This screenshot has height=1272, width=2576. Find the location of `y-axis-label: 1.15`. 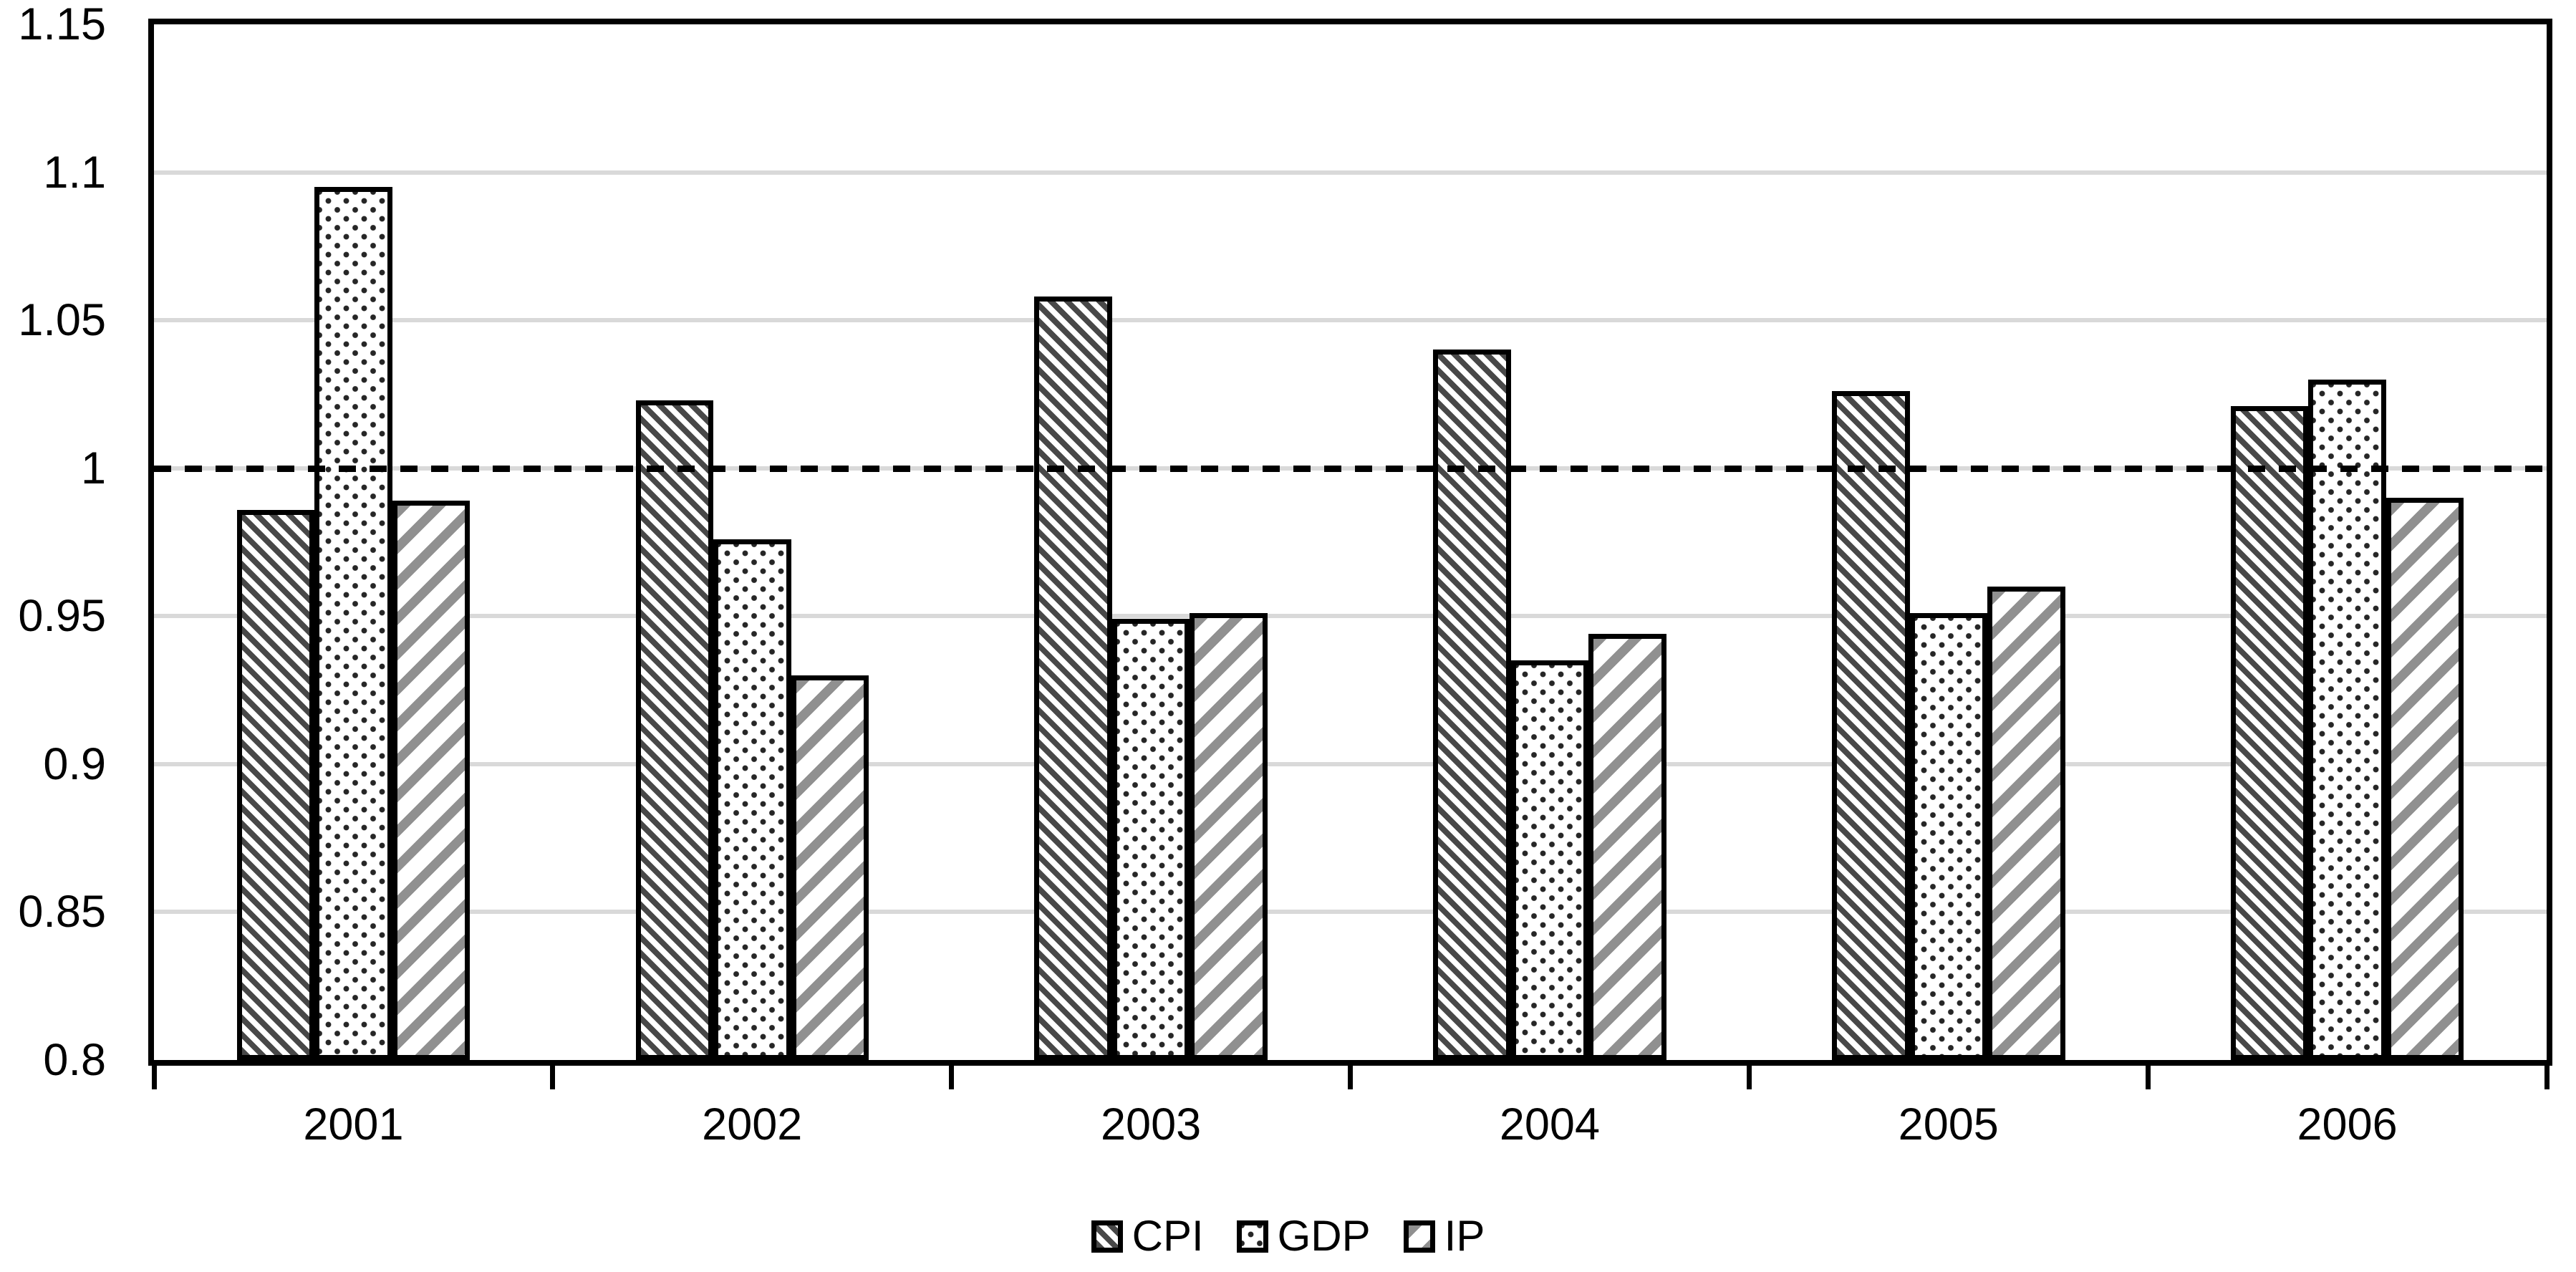

y-axis-label: 1.15 is located at coordinates (62, 24).